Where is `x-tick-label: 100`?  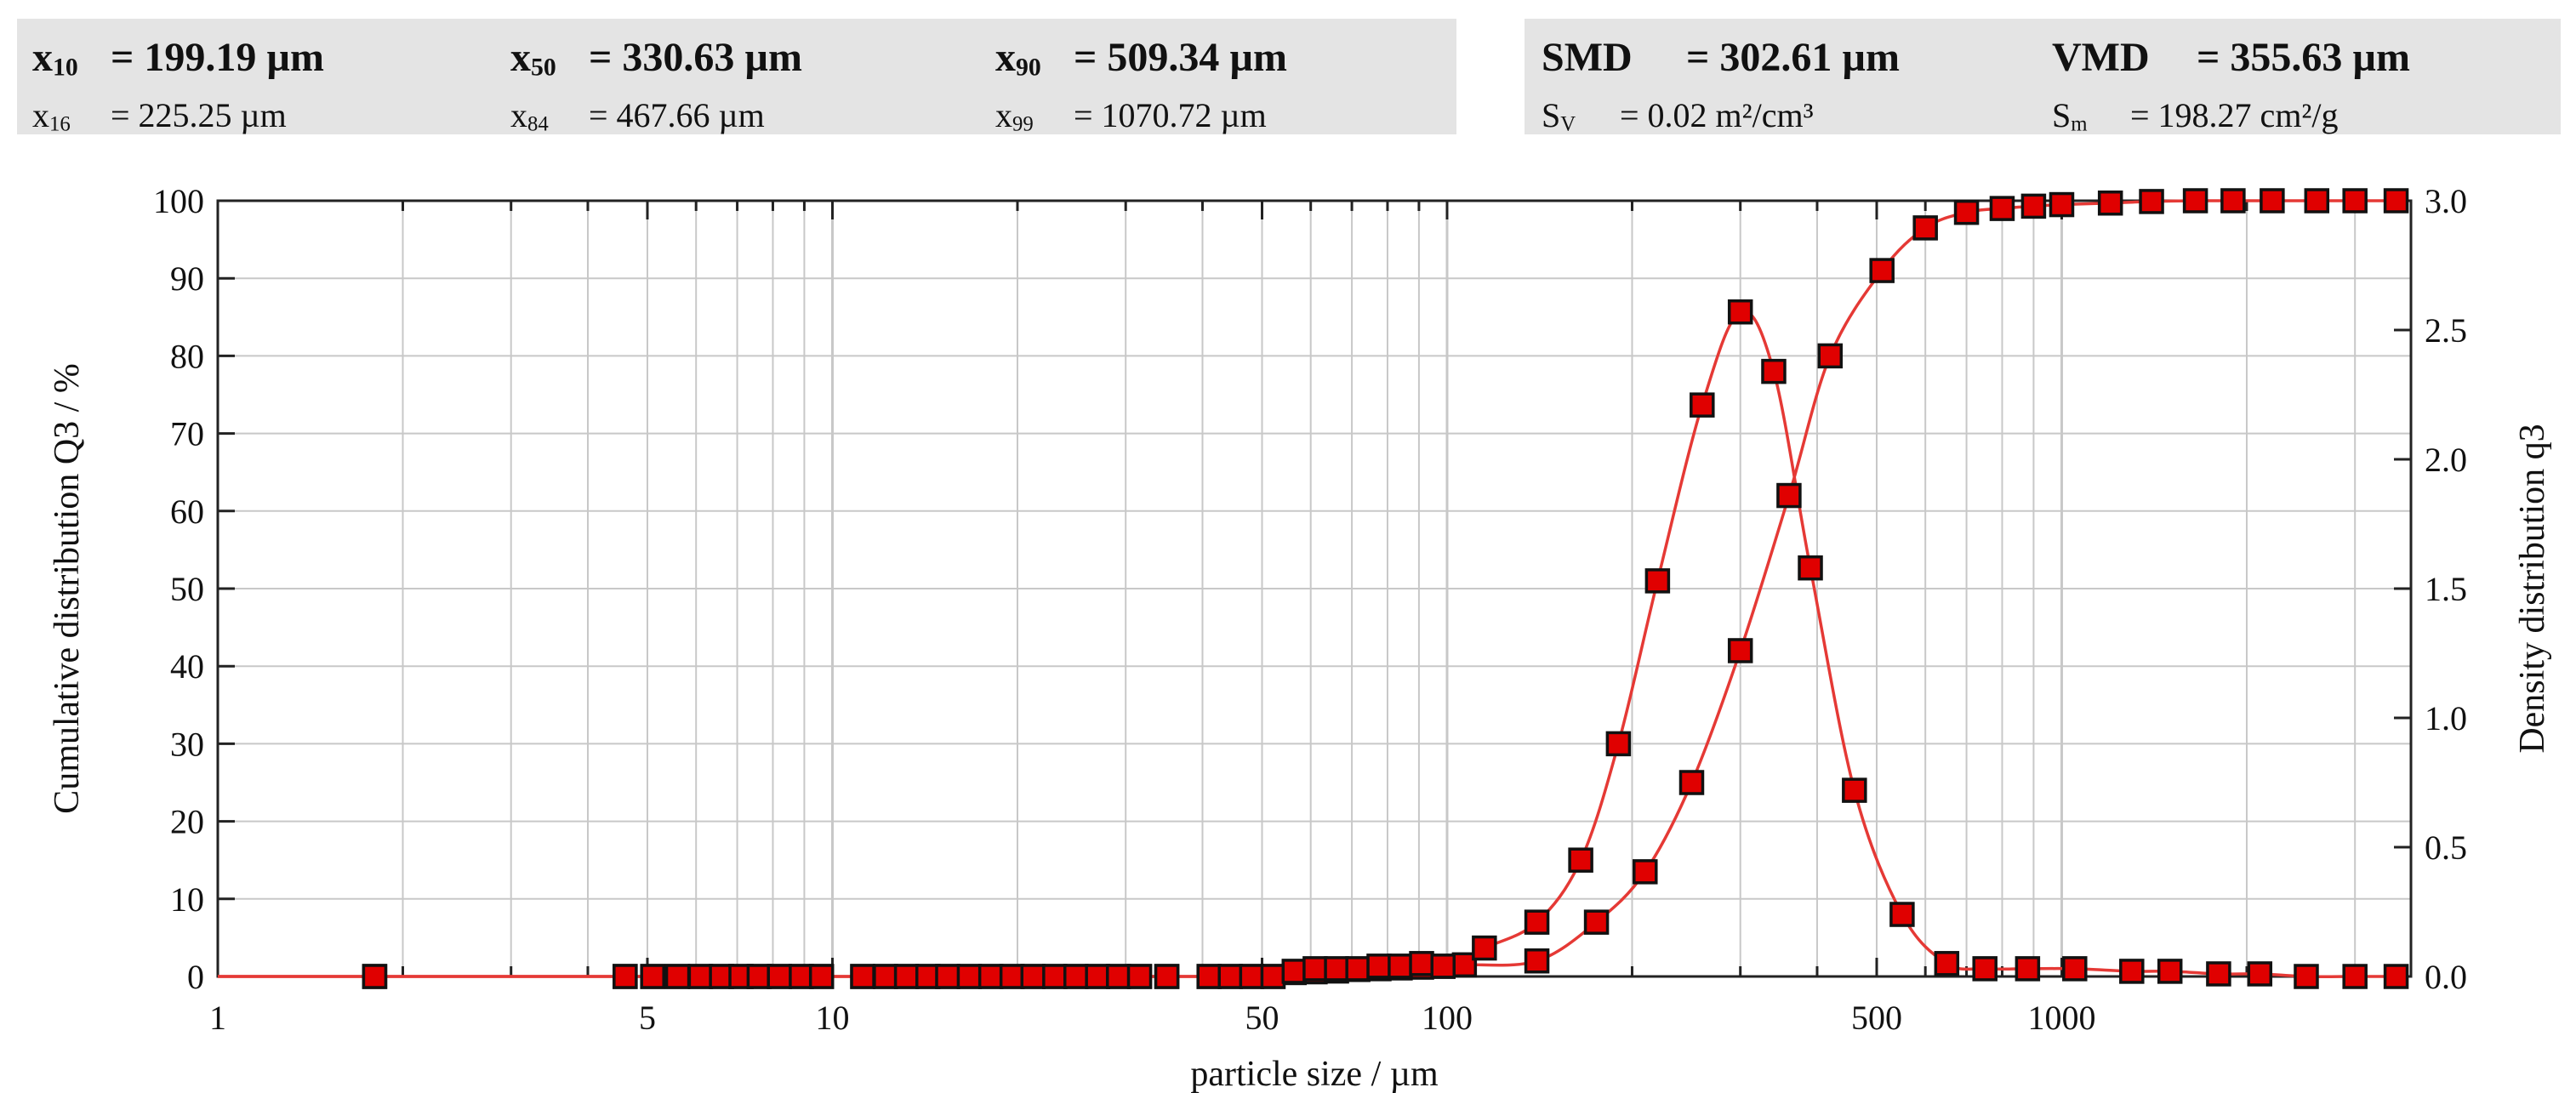 x-tick-label: 100 is located at coordinates (1448, 1018).